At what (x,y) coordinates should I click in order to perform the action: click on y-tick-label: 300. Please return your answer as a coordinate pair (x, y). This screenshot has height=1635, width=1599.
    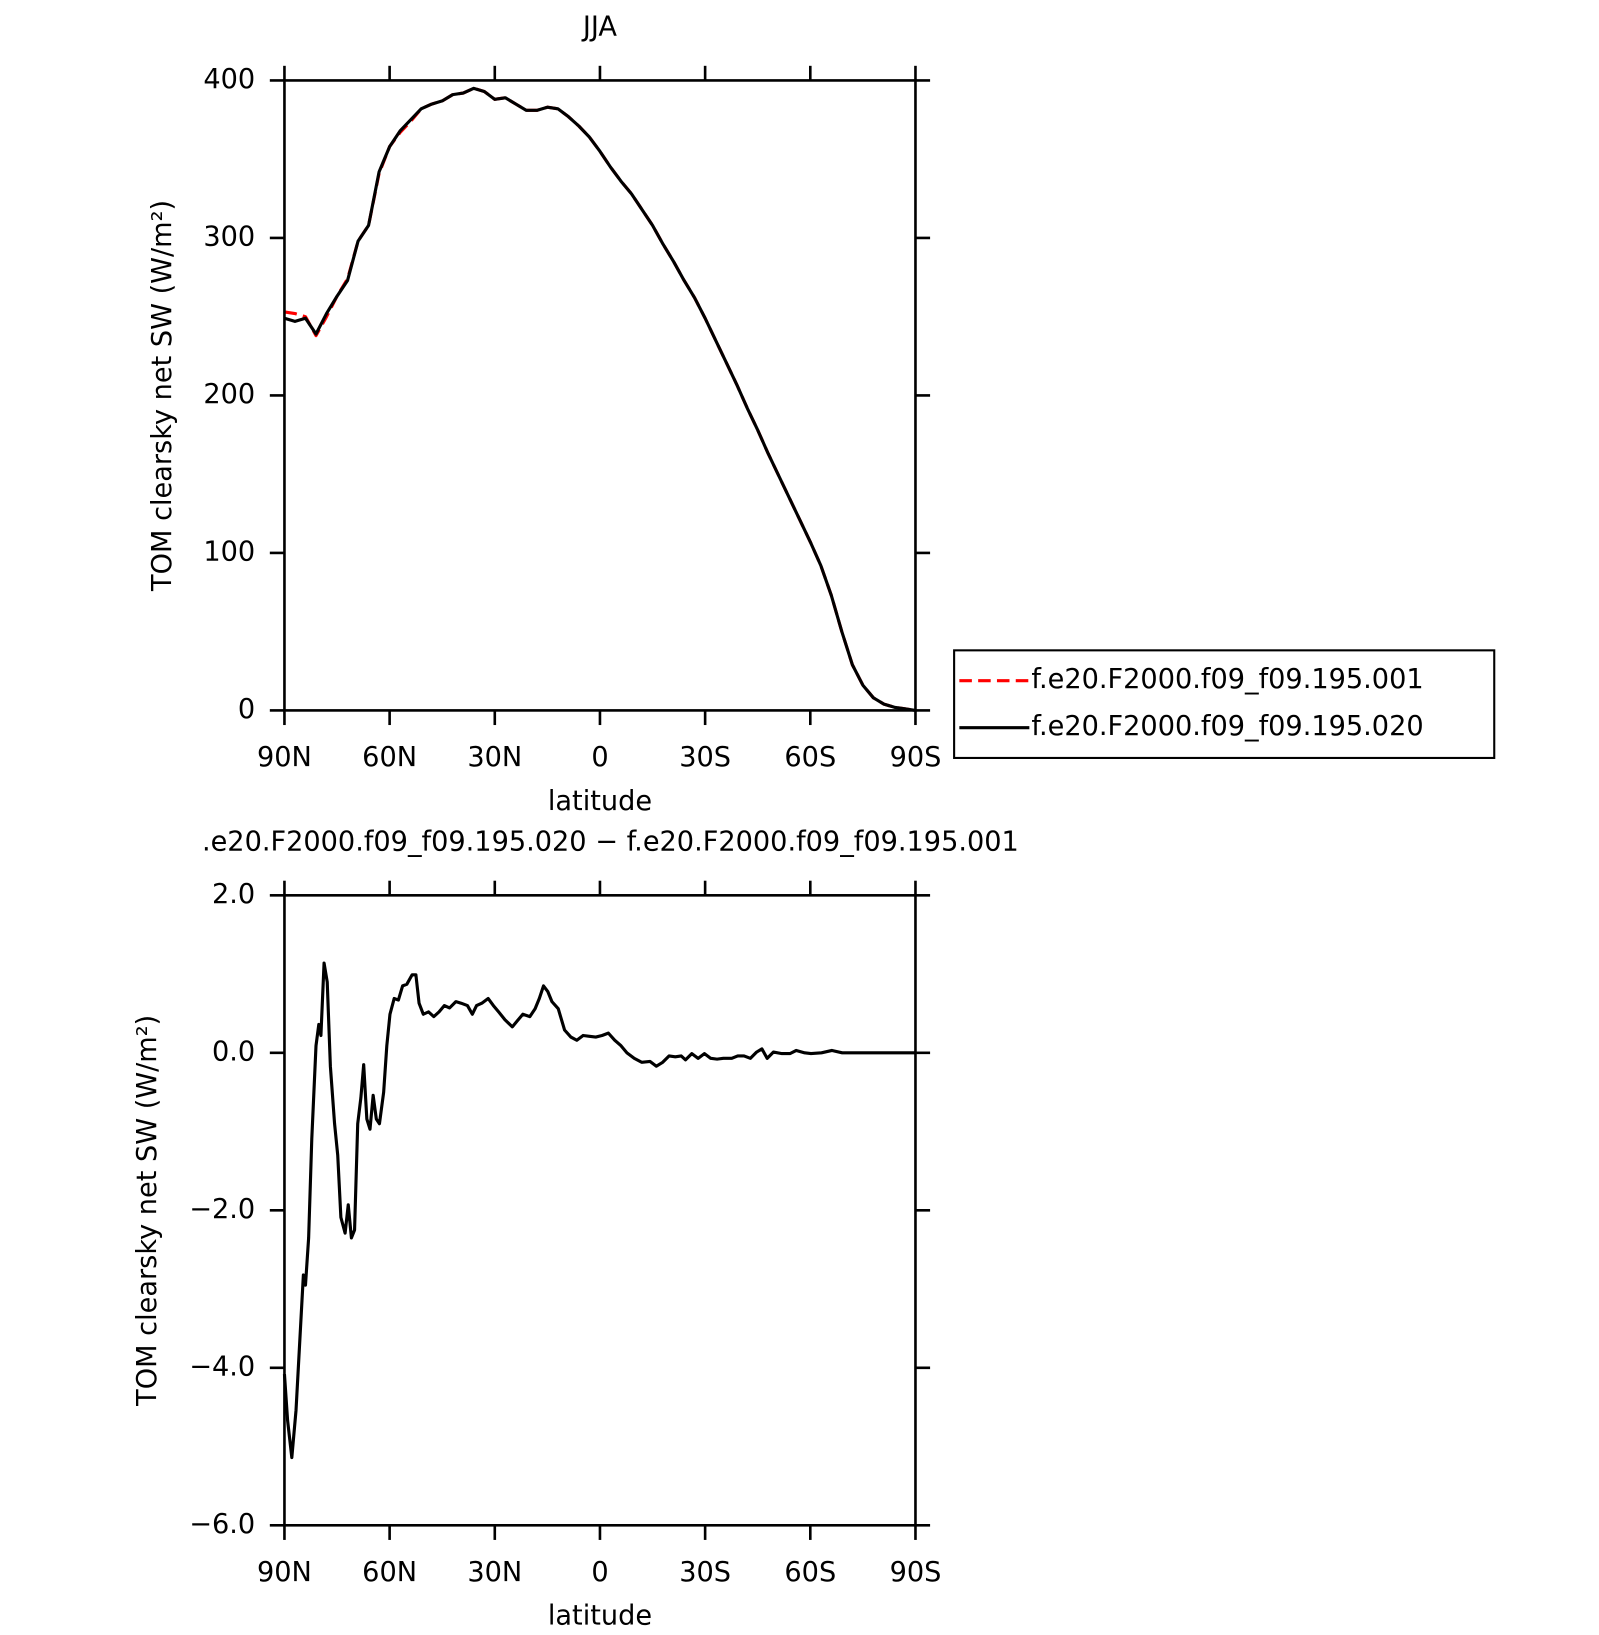
    Looking at the image, I should click on (229, 236).